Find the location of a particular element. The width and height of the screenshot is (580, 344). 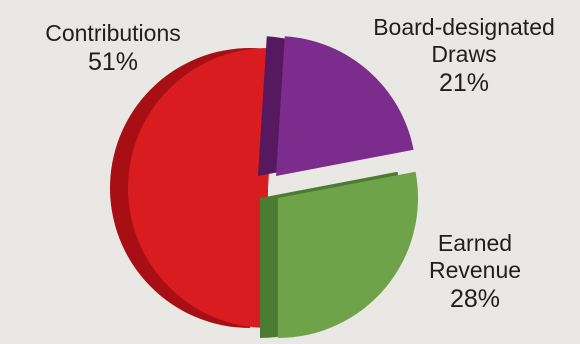

label-contributions-name: Contributions is located at coordinates (113, 33).